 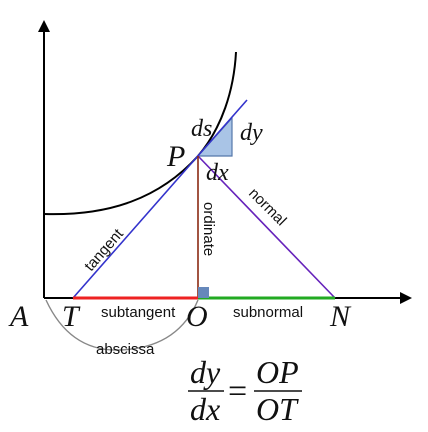 What do you see at coordinates (197, 316) in the screenshot?
I see `label-O: O` at bounding box center [197, 316].